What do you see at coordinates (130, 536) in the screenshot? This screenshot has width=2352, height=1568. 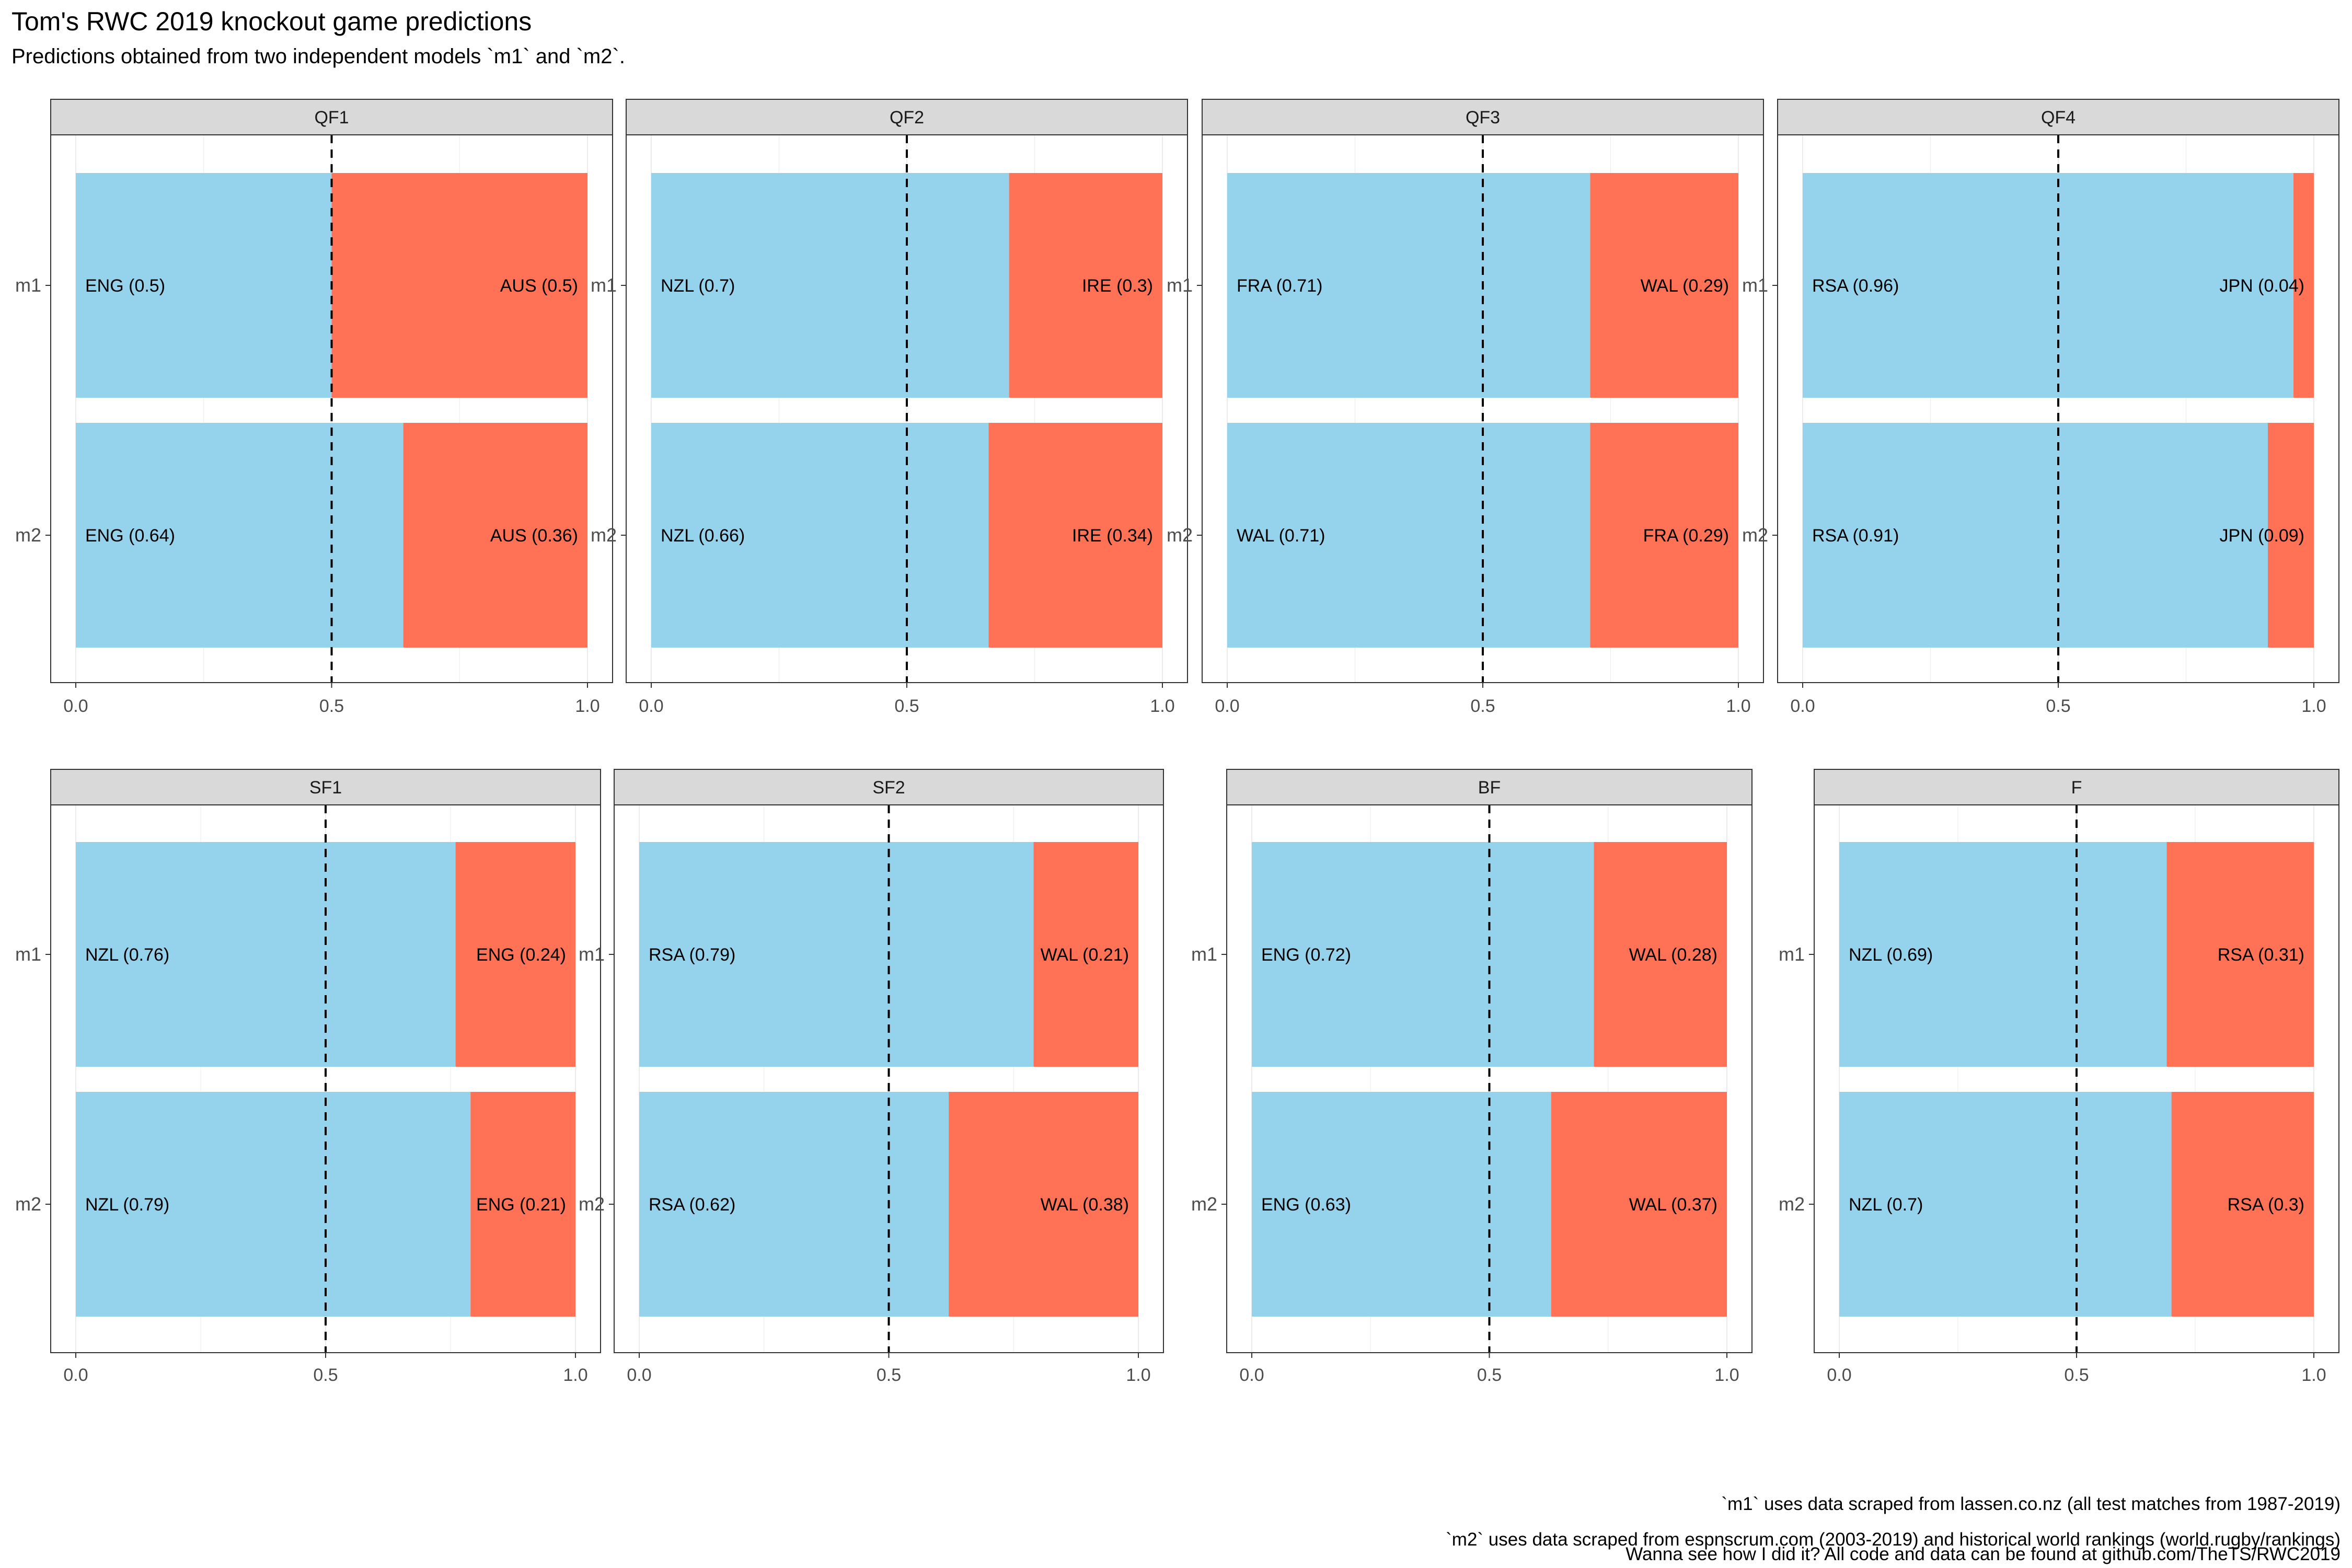 I see `data-label-left: ENG (0.64)` at bounding box center [130, 536].